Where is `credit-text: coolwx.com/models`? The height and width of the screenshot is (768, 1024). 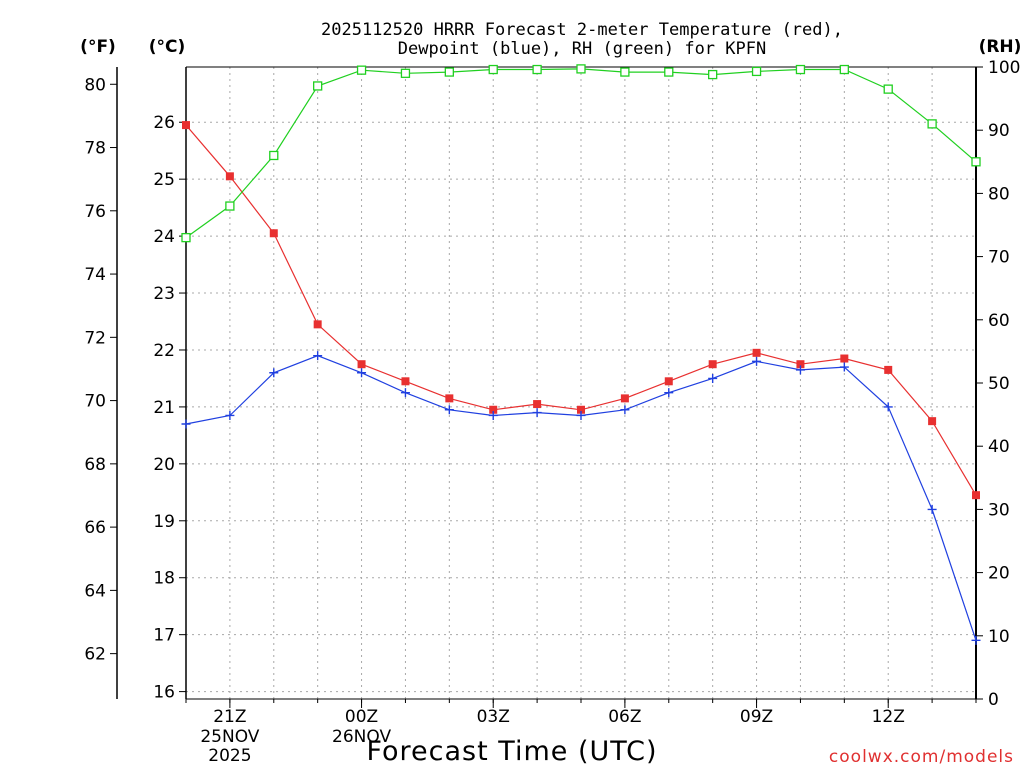
credit-text: coolwx.com/models is located at coordinates (921, 757).